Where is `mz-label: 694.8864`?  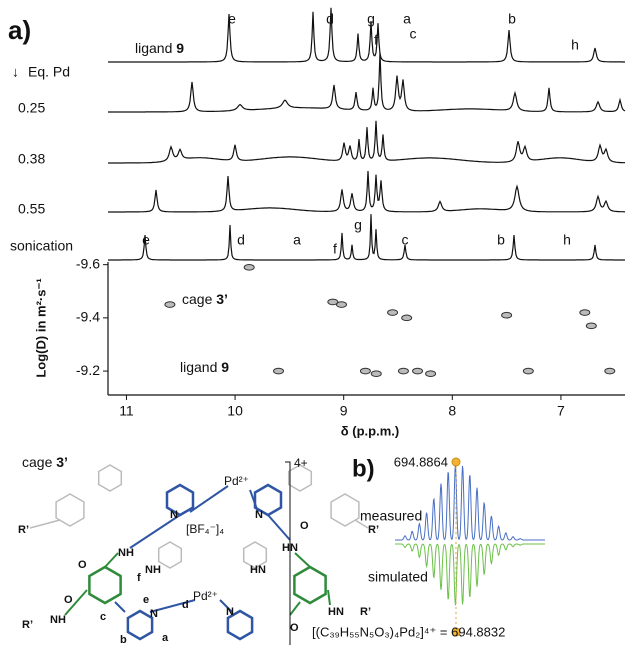
mz-label: 694.8864 is located at coordinates (421, 461).